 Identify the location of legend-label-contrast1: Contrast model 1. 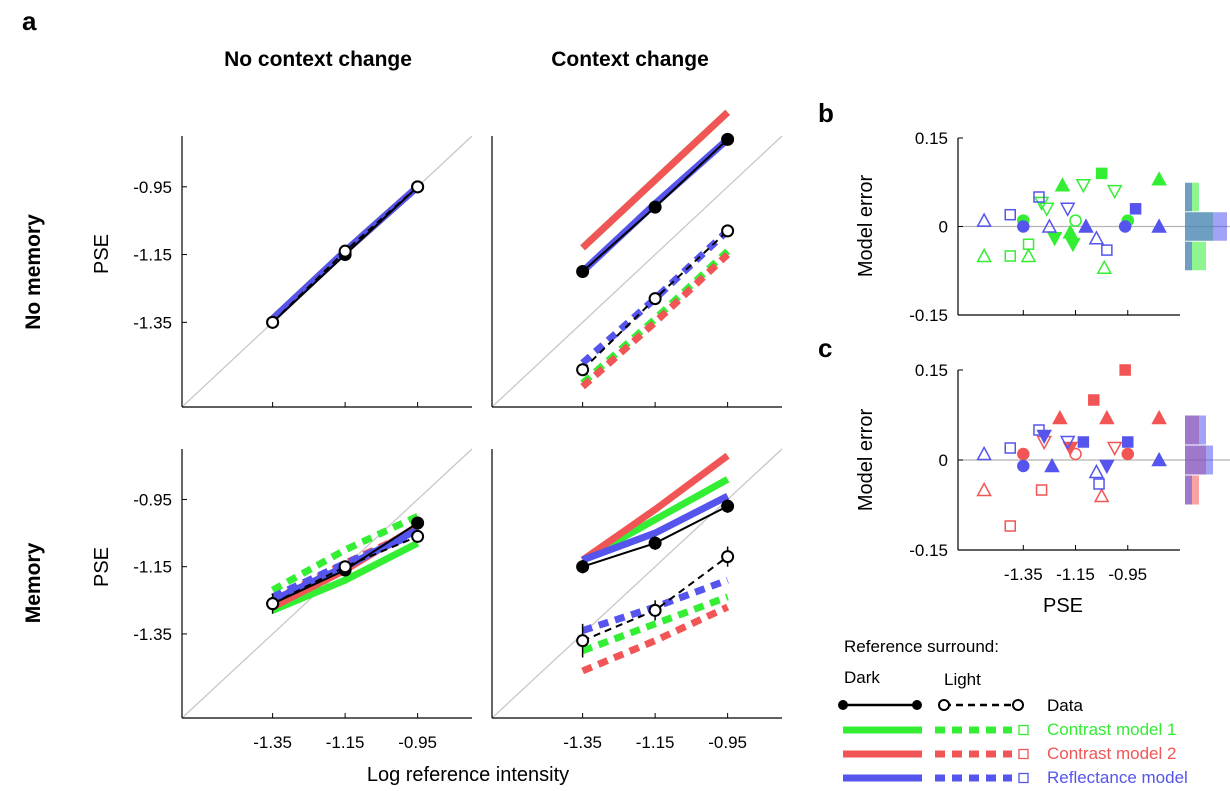
(1111, 729).